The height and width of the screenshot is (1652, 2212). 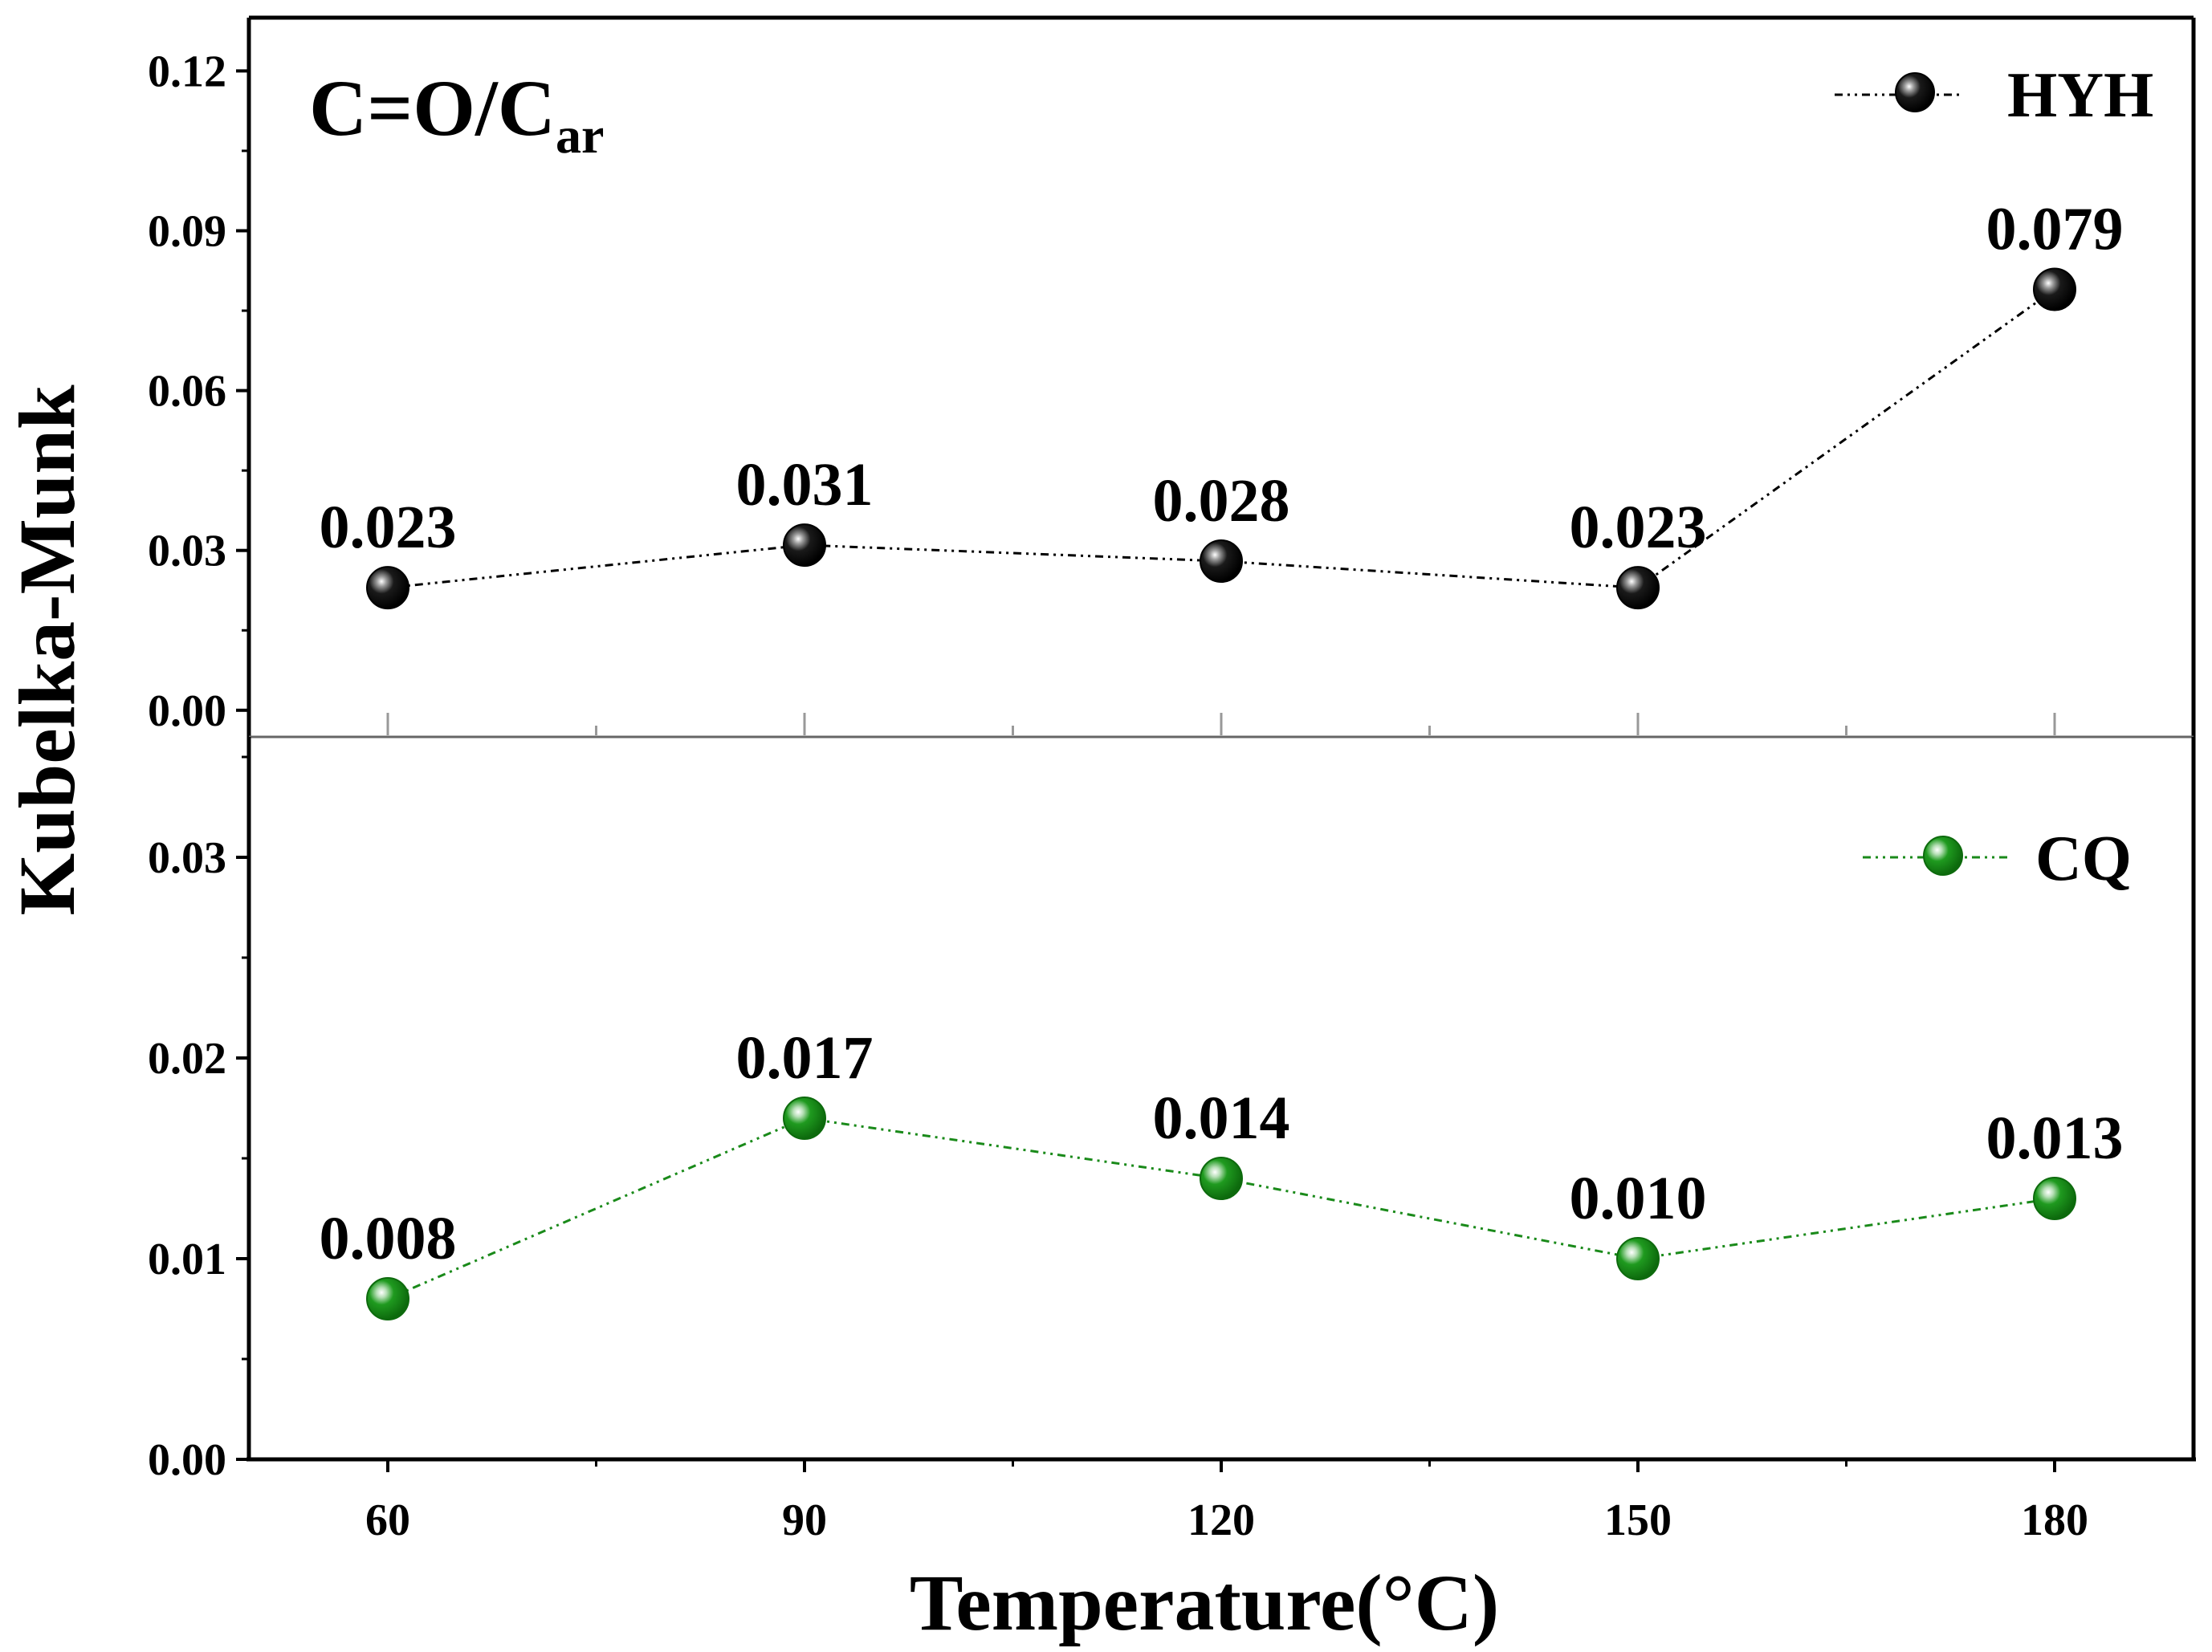 I want to click on y-tick-label: 0.06, so click(x=187, y=392).